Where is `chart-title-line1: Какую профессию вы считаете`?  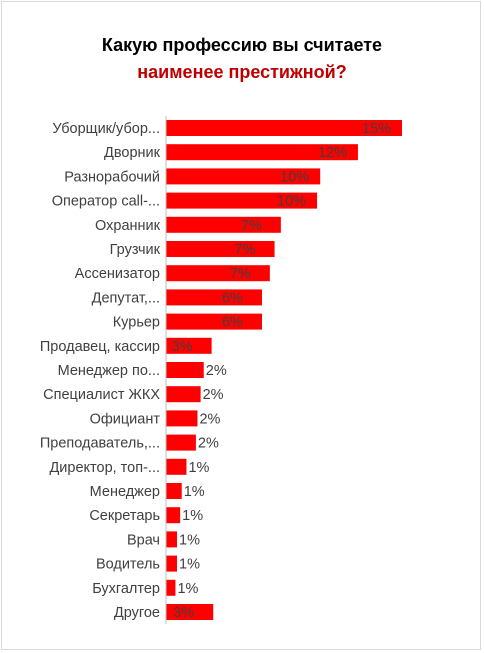
chart-title-line1: Какую профессию вы считаете is located at coordinates (242, 45).